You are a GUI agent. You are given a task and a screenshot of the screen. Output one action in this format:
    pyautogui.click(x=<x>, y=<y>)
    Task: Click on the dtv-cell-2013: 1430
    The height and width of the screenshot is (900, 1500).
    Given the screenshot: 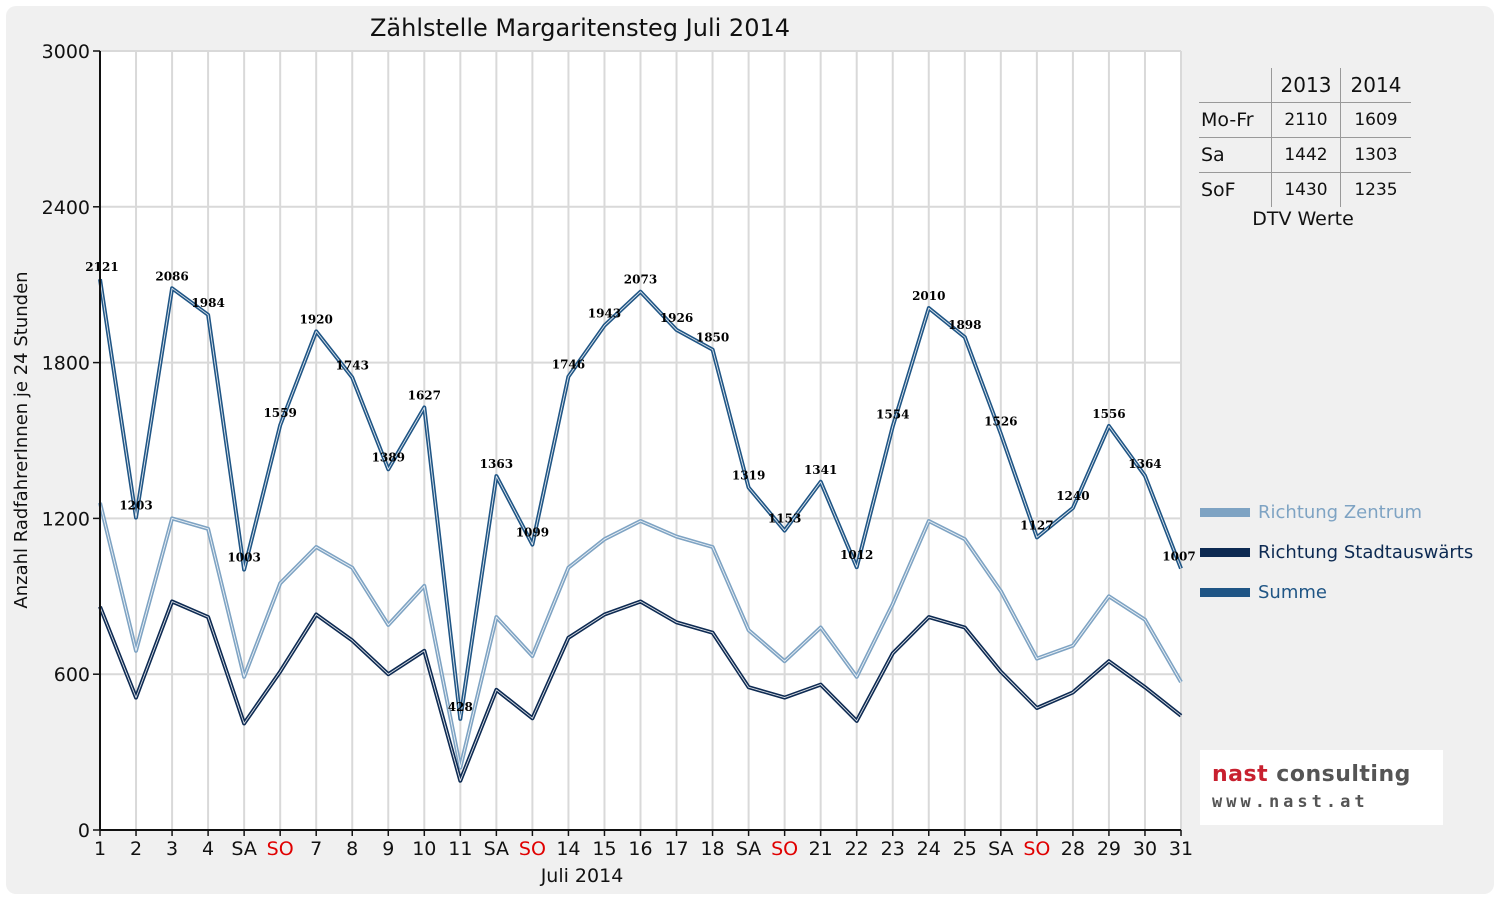 What is the action you would take?
    pyautogui.click(x=1306, y=189)
    